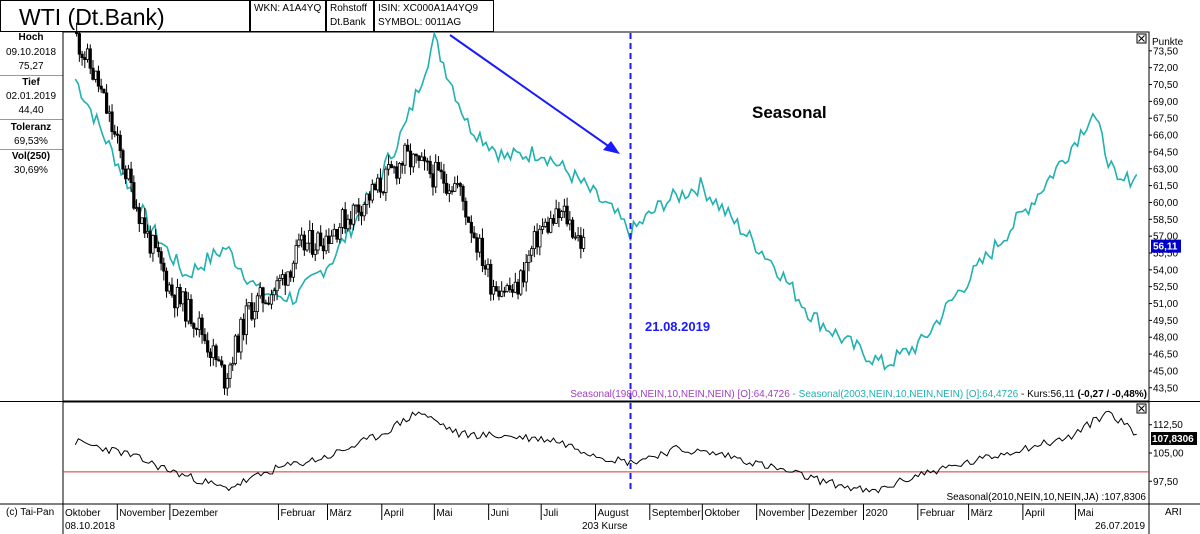 The width and height of the screenshot is (1200, 534). Describe the element at coordinates (444, 513) in the screenshot. I see `x-tick-label: Mai` at that location.